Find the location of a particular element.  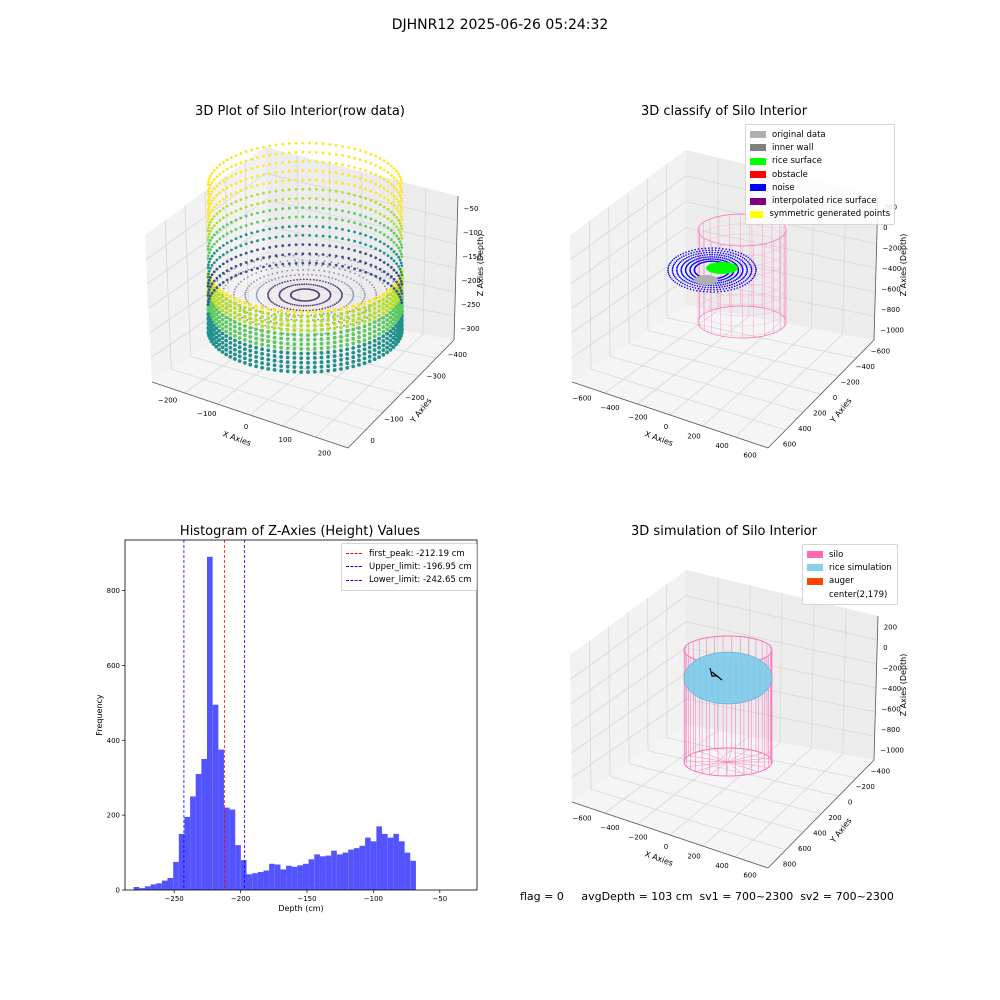

legend-rice-simulation: rice simulation is located at coordinates (850, 567).